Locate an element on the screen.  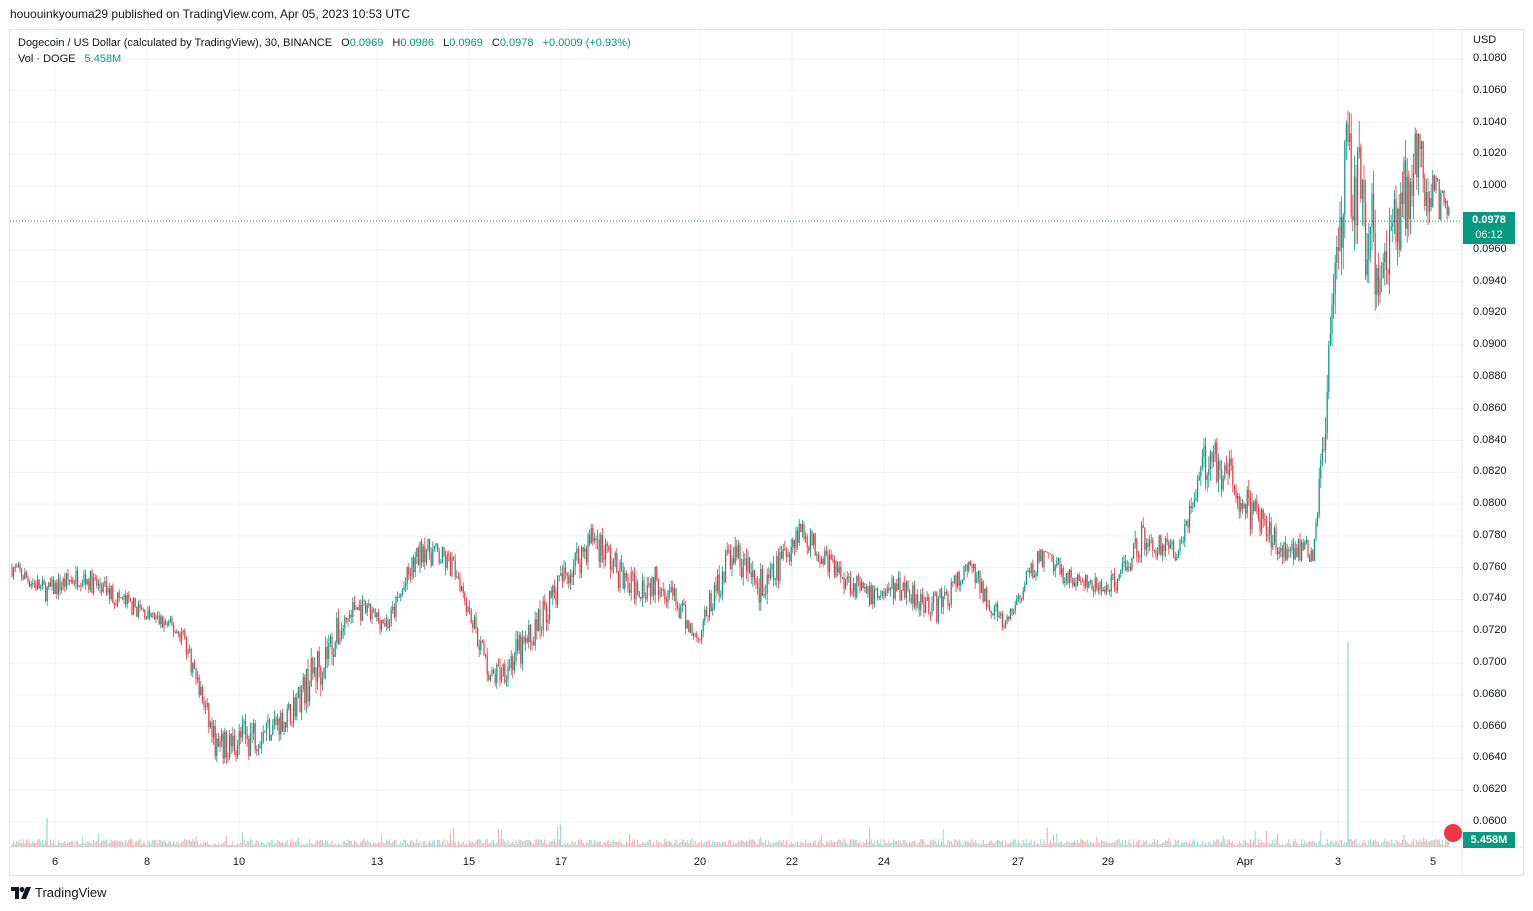
tradingview-logo: TradingView is located at coordinates (59, 892).